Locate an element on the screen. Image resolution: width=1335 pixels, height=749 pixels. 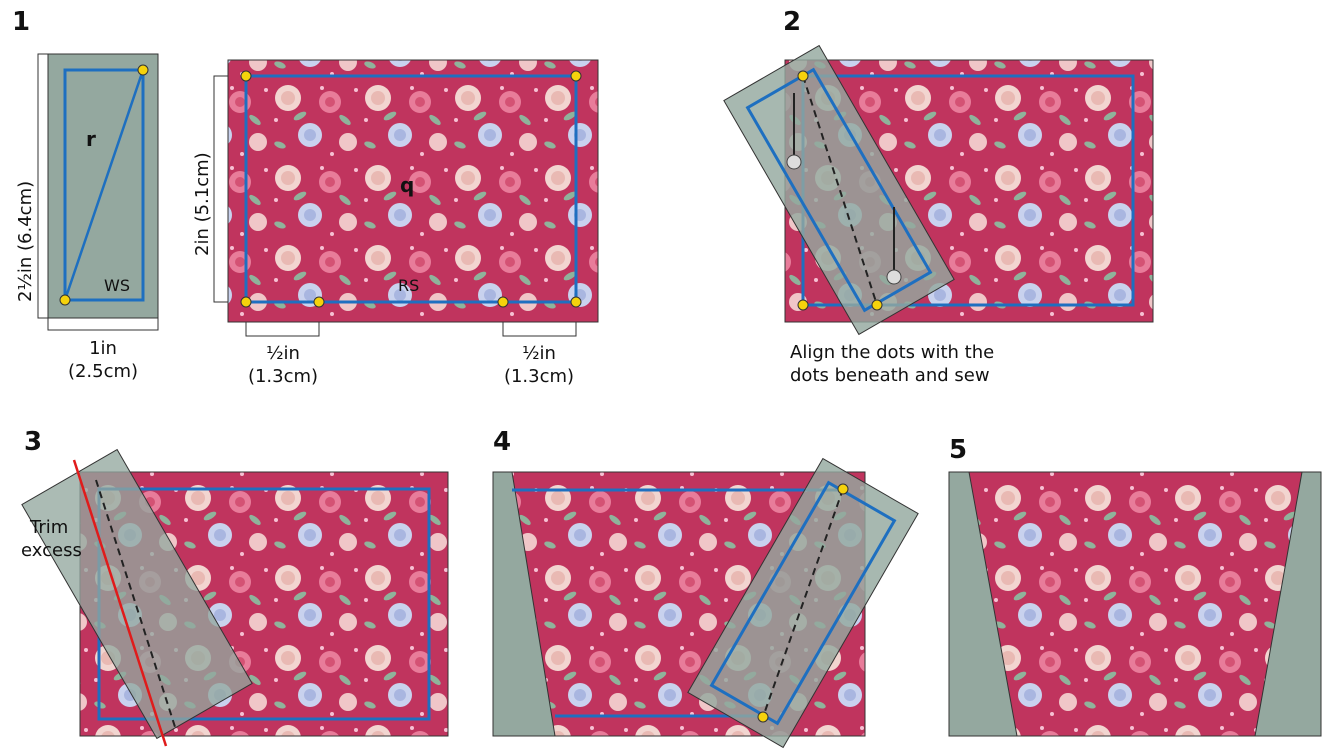
step-number-2: 2 is located at coordinates (792, 22).